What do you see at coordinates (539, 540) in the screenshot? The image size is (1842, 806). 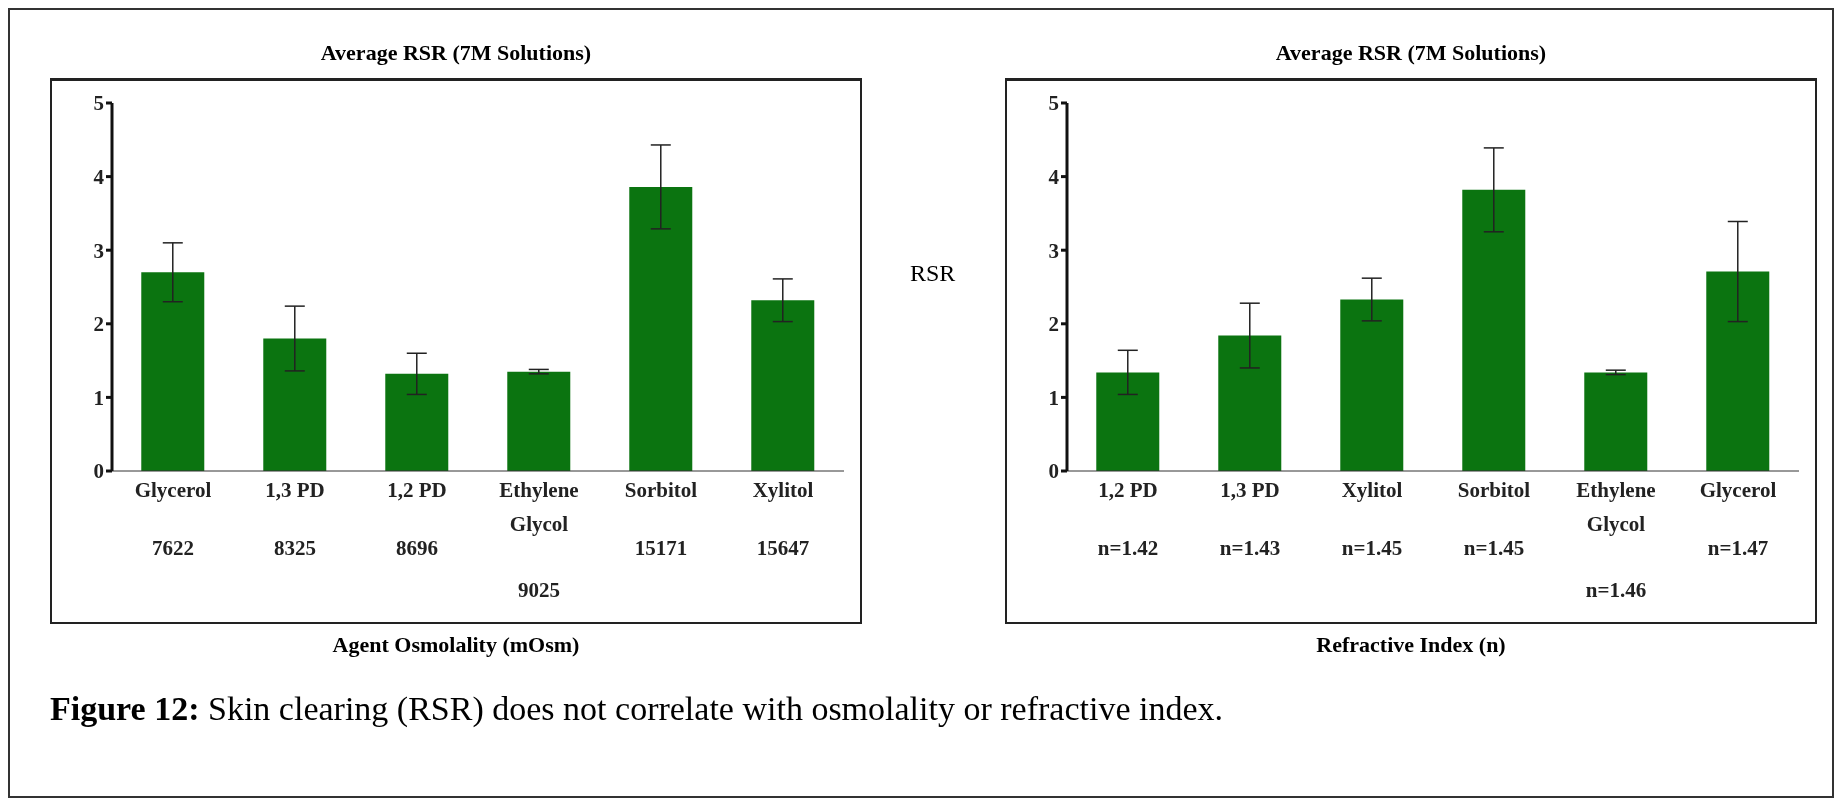 I see `category-label: Ethylene Glycol 9025` at bounding box center [539, 540].